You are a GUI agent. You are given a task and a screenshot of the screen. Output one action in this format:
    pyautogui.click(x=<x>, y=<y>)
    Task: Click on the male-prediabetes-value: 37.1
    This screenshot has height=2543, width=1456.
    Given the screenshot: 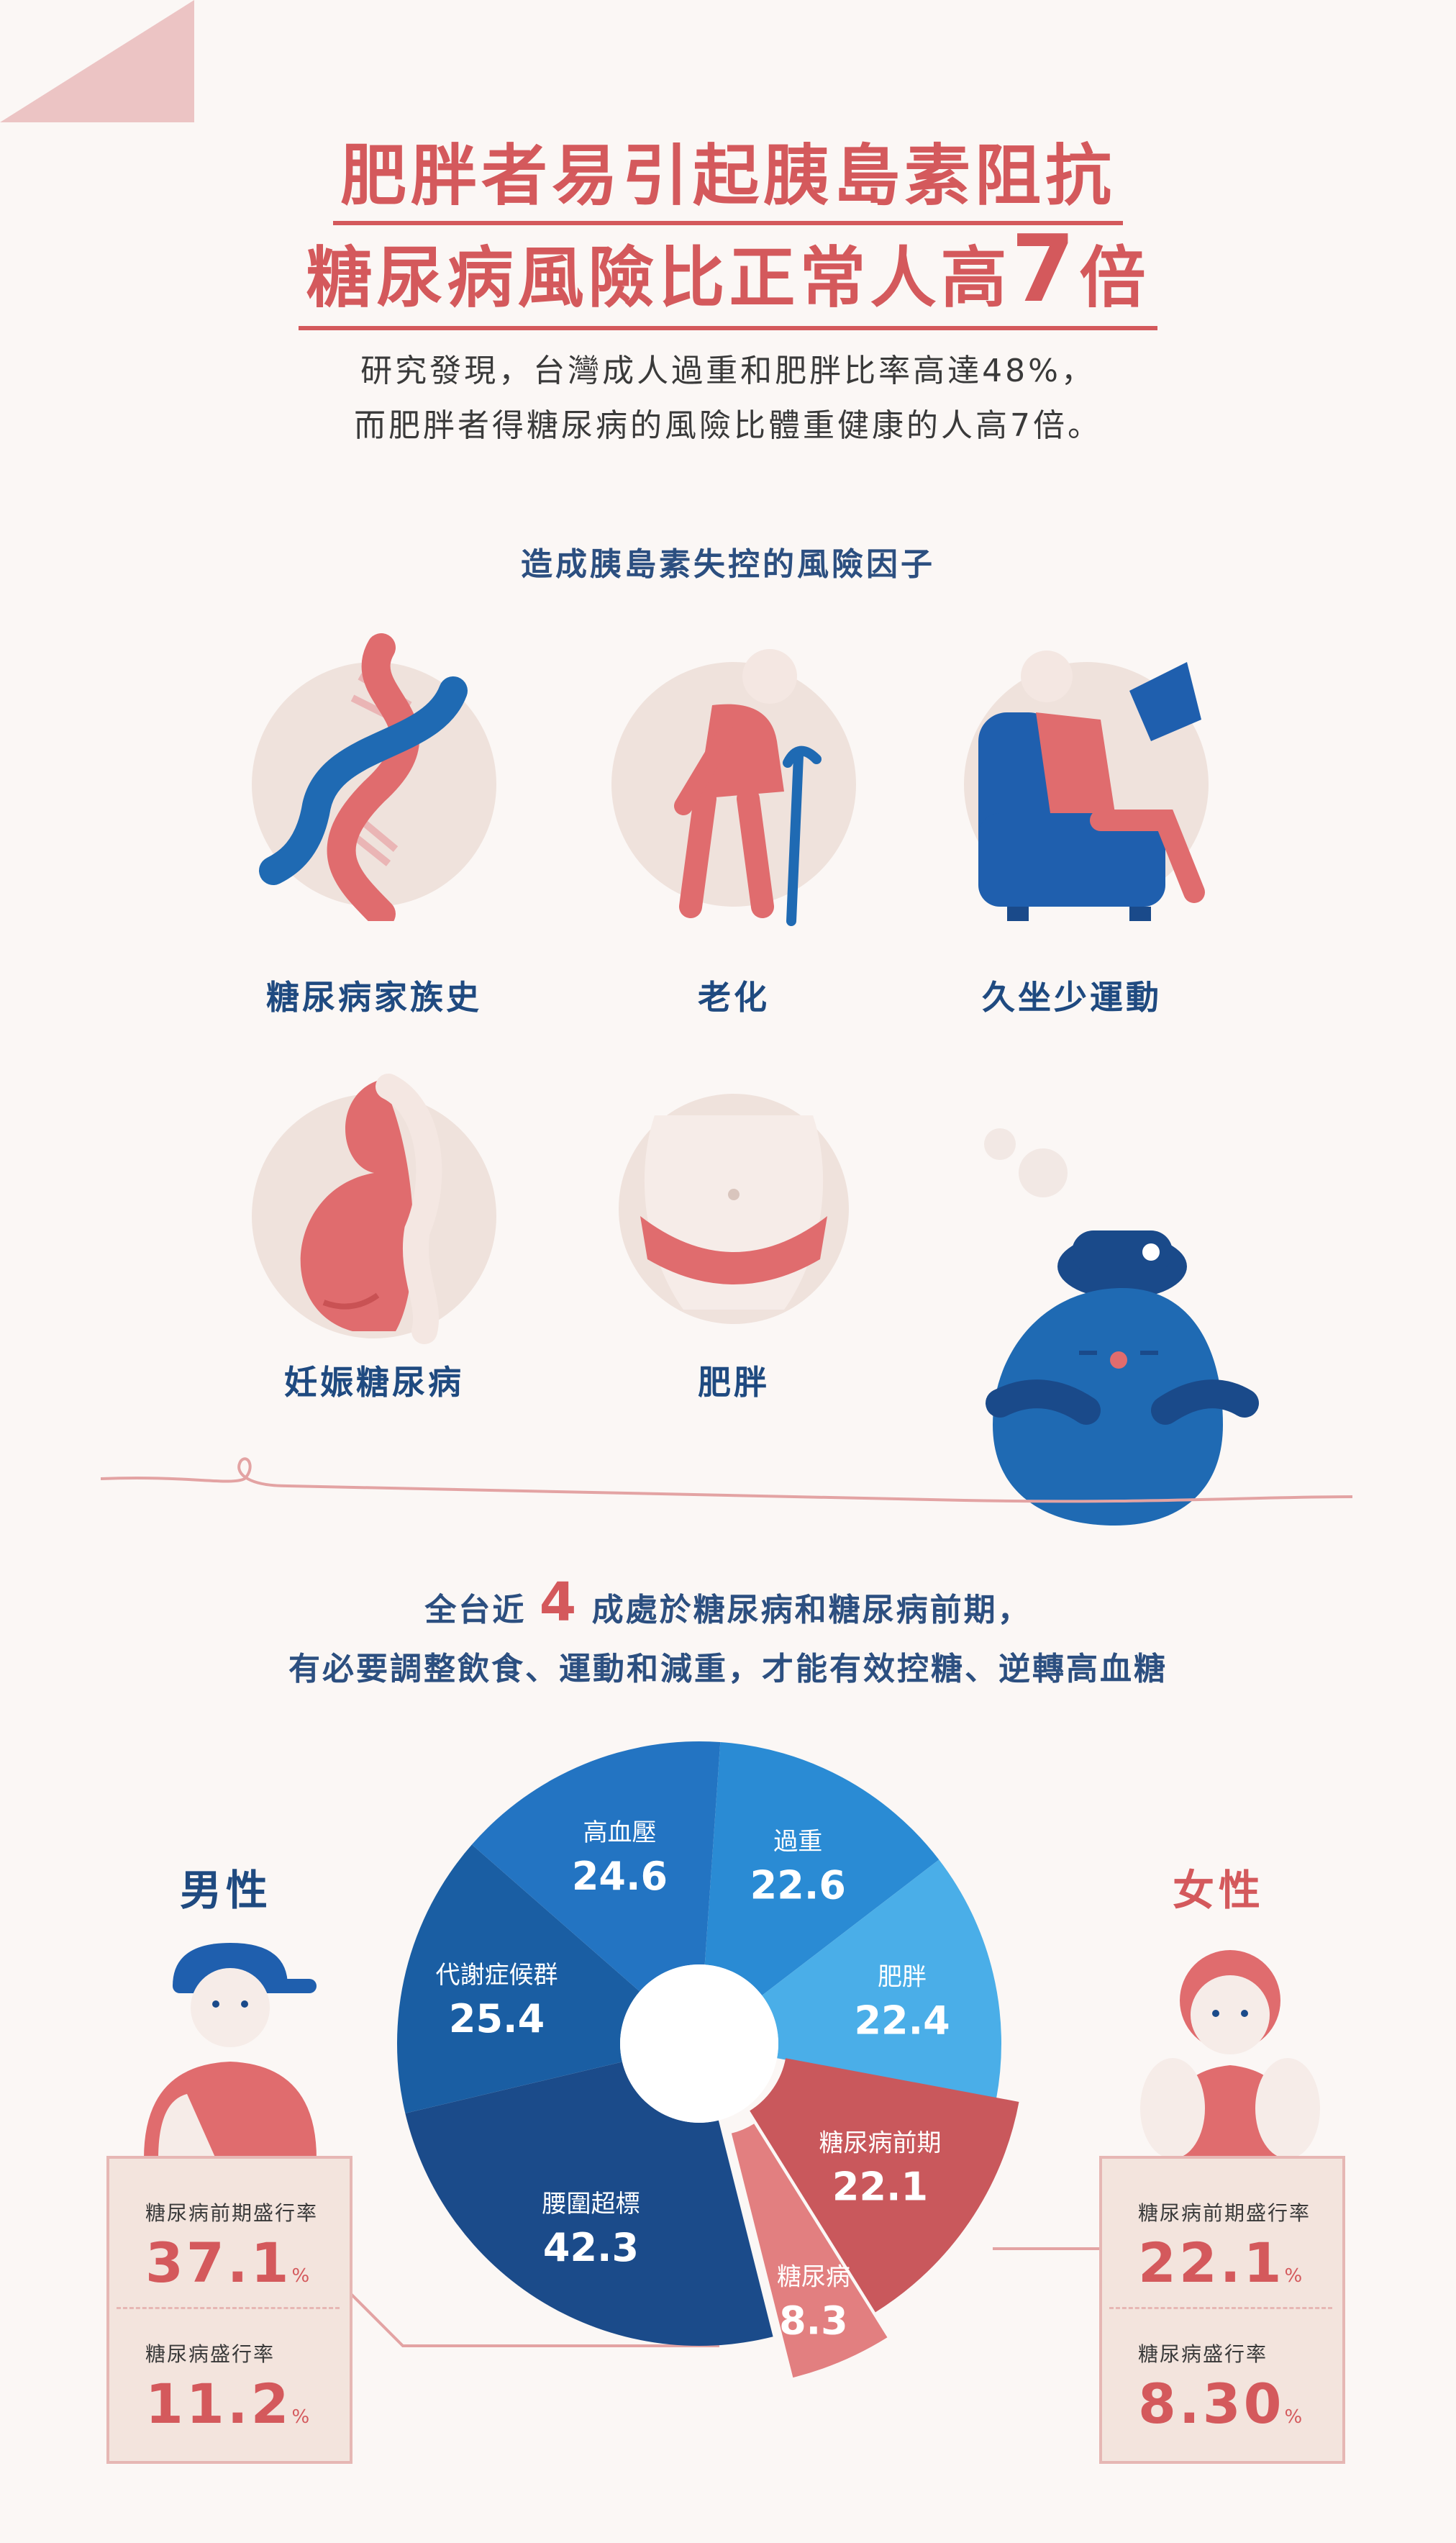 What is the action you would take?
    pyautogui.click(x=218, y=2263)
    